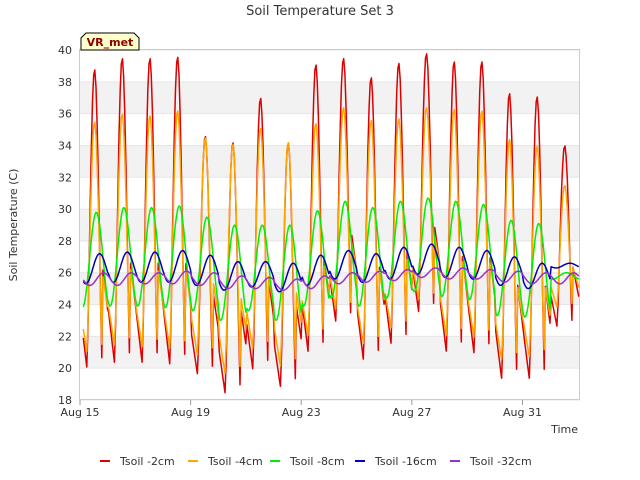  I want to click on y-axis-label: Soil Temperature (C), so click(13, 225).